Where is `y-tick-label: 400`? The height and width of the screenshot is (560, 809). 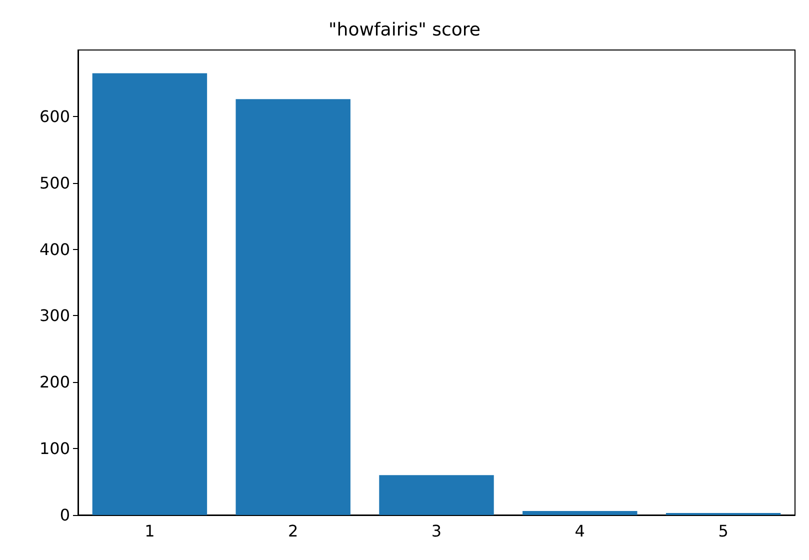 y-tick-label: 400 is located at coordinates (54, 249).